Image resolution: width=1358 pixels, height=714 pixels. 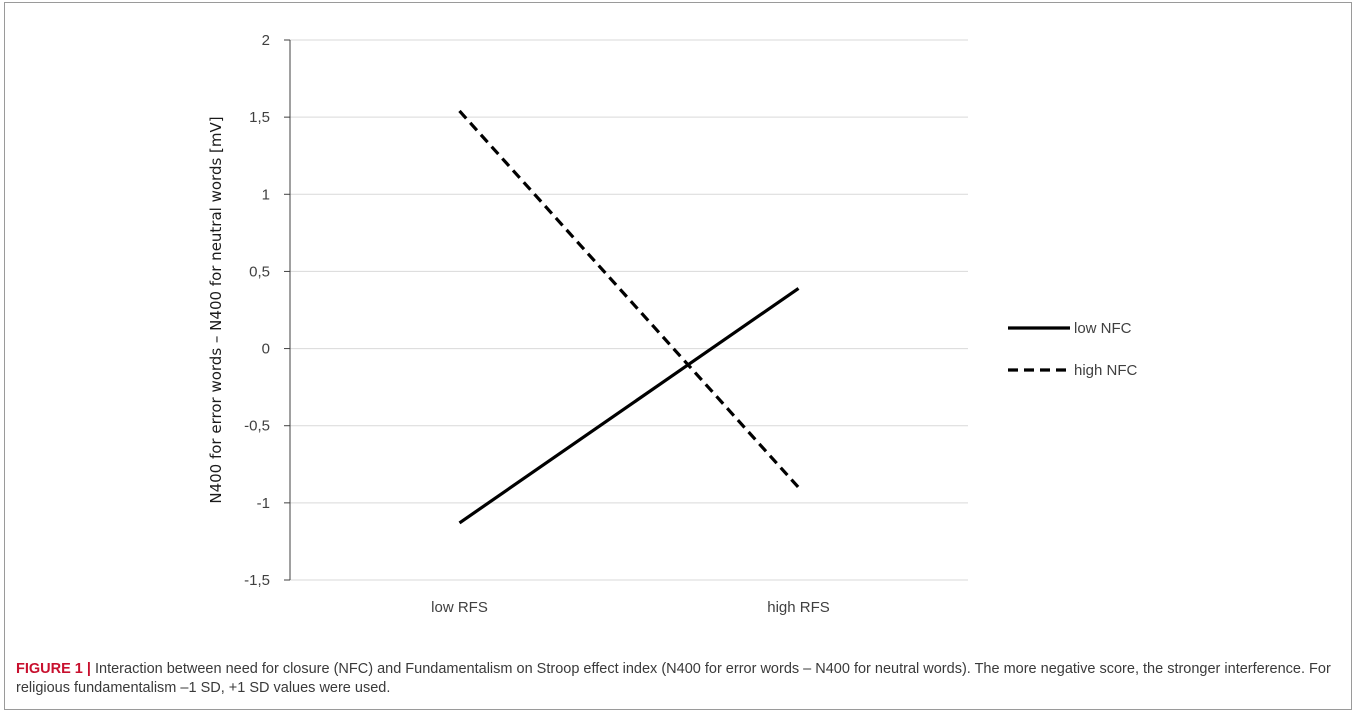 I want to click on y-tick-label: 1,5, so click(x=259, y=117).